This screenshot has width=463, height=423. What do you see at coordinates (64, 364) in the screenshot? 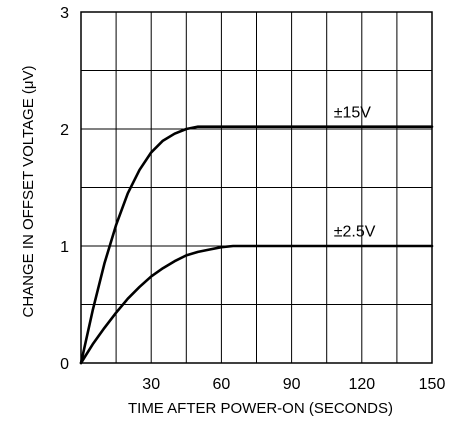
I see `y-tick-label: 0` at bounding box center [64, 364].